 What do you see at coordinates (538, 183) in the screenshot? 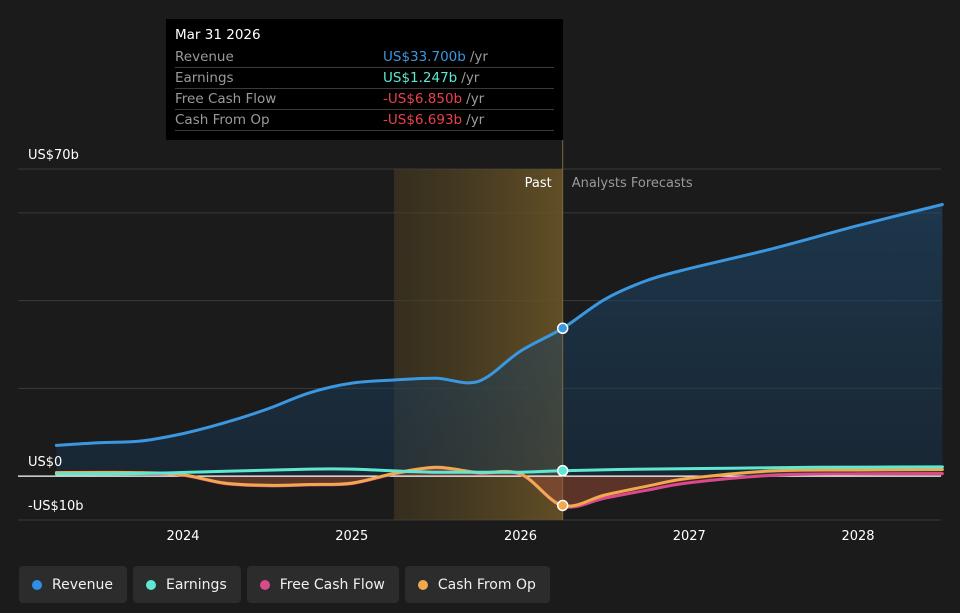
I see `past-region-label: Past` at bounding box center [538, 183].